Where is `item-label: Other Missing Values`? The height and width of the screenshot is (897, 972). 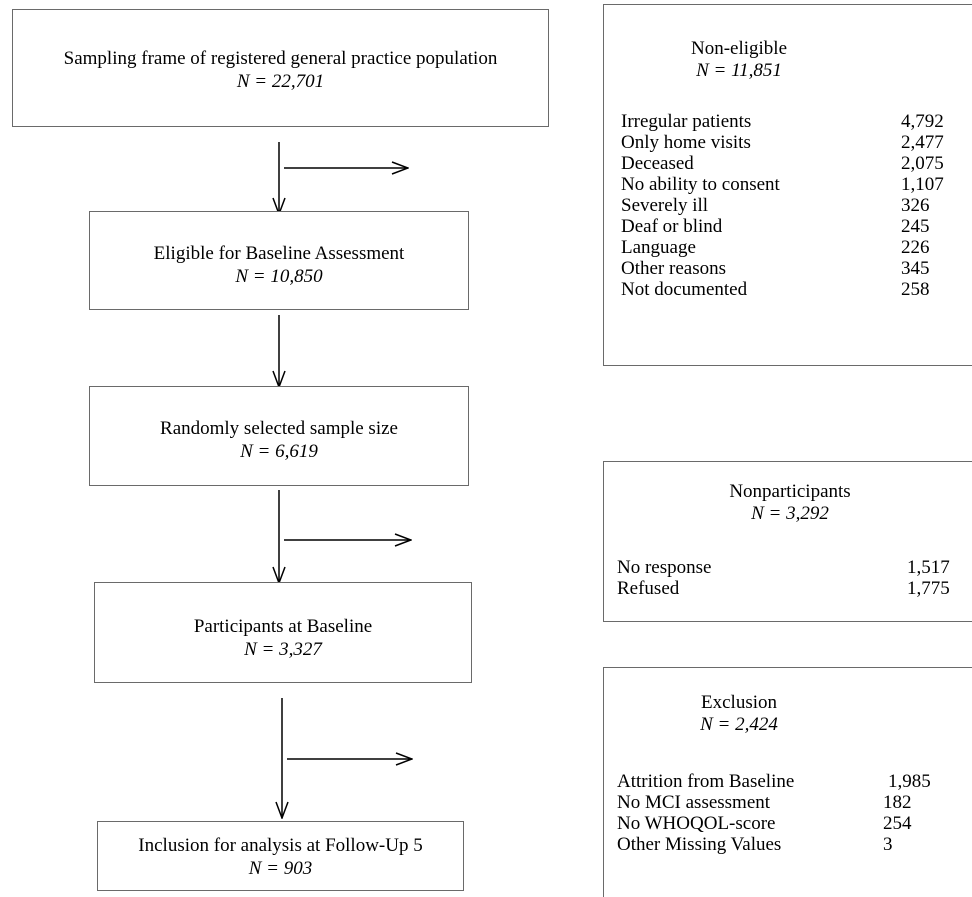 item-label: Other Missing Values is located at coordinates (699, 844).